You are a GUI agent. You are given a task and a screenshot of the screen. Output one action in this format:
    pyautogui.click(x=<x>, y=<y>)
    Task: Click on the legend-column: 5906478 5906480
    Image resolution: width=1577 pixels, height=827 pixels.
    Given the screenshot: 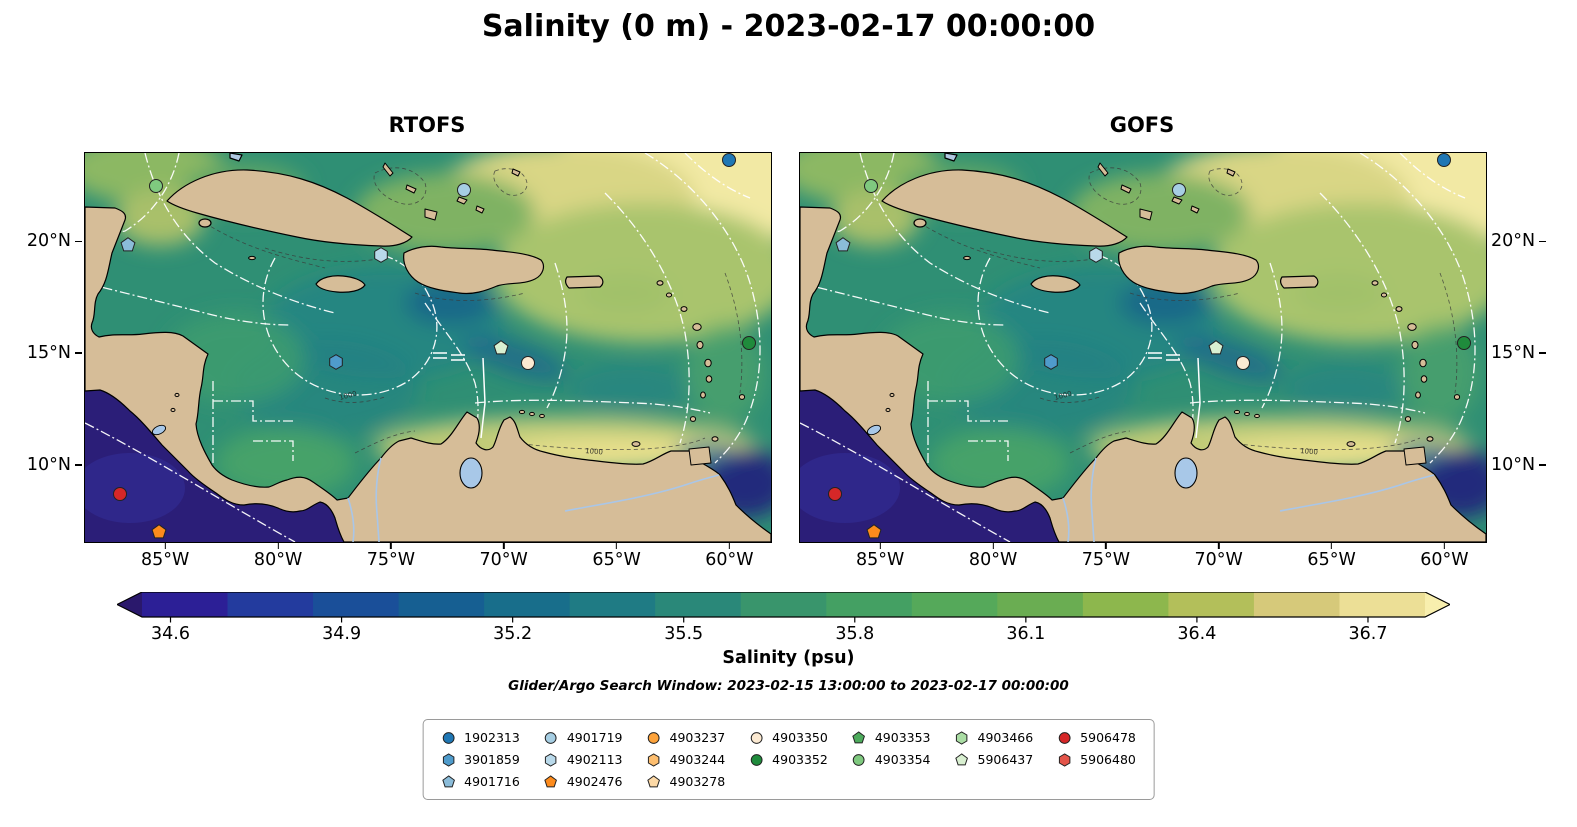 What is the action you would take?
    pyautogui.click(x=1096, y=759)
    